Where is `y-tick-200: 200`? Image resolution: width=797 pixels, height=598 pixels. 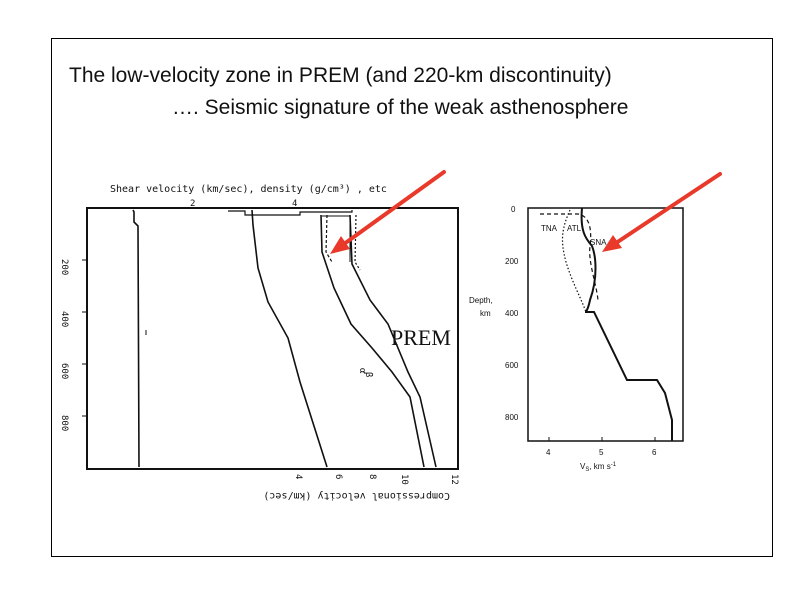
y-tick-200: 200 is located at coordinates (512, 261).